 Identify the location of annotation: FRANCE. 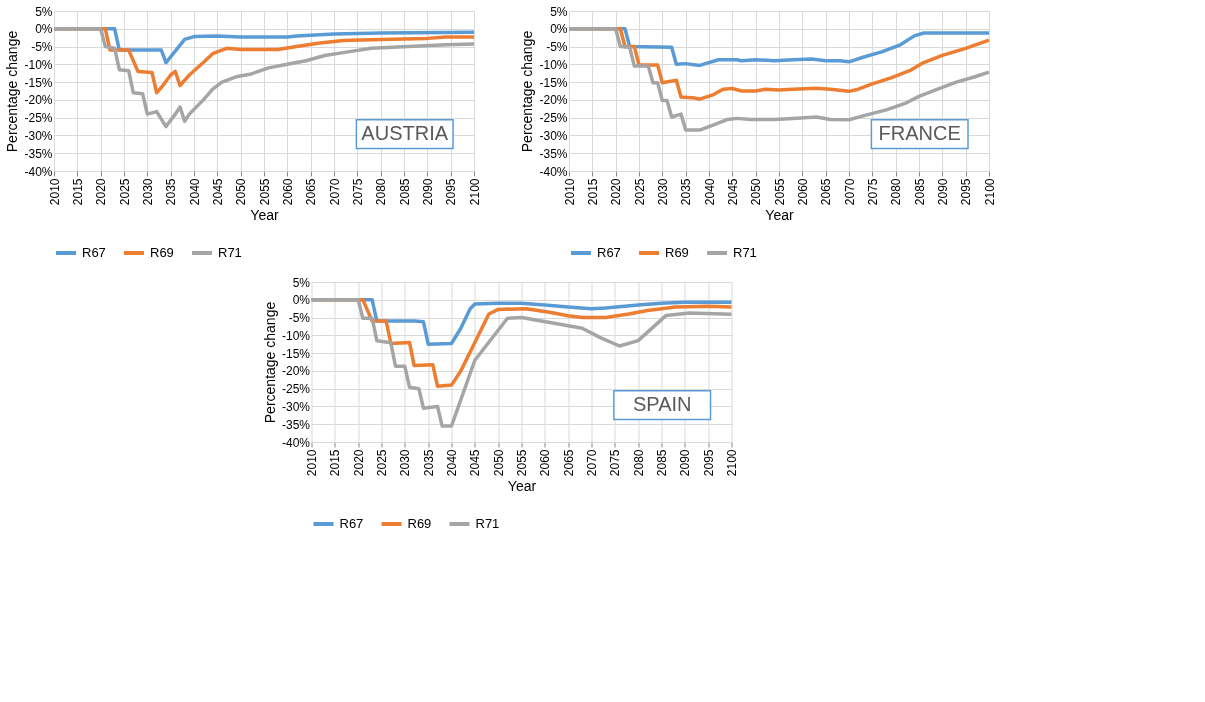
(919, 133).